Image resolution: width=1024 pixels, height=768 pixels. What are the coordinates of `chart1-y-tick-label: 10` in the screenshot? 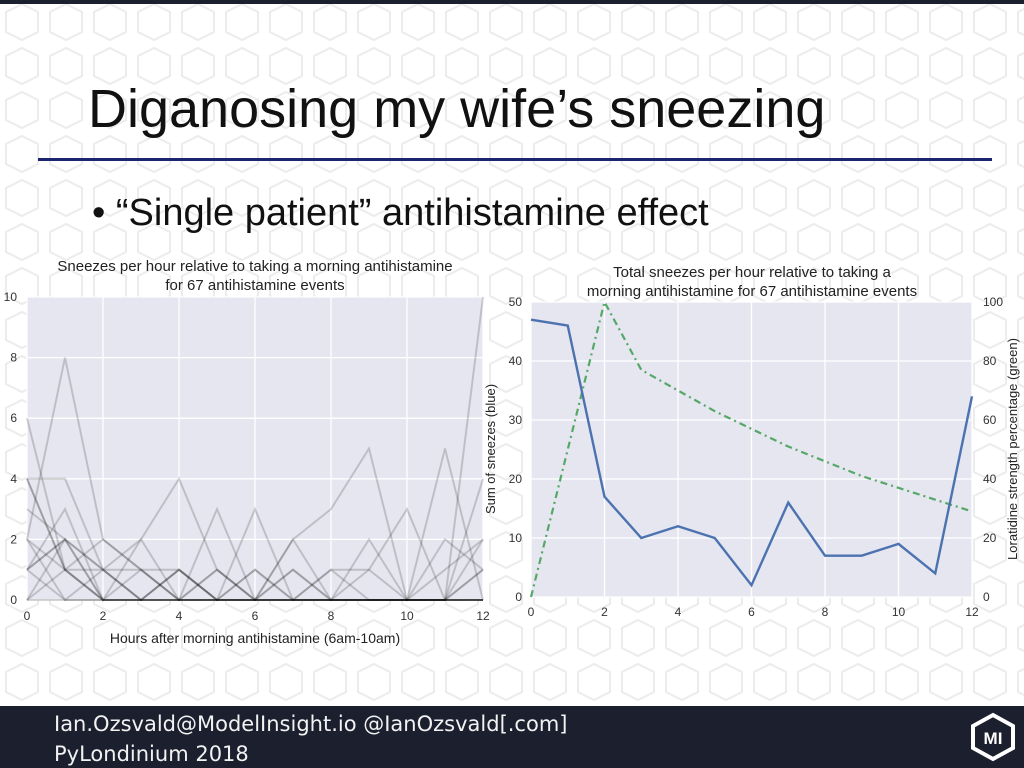 It's located at (11, 297).